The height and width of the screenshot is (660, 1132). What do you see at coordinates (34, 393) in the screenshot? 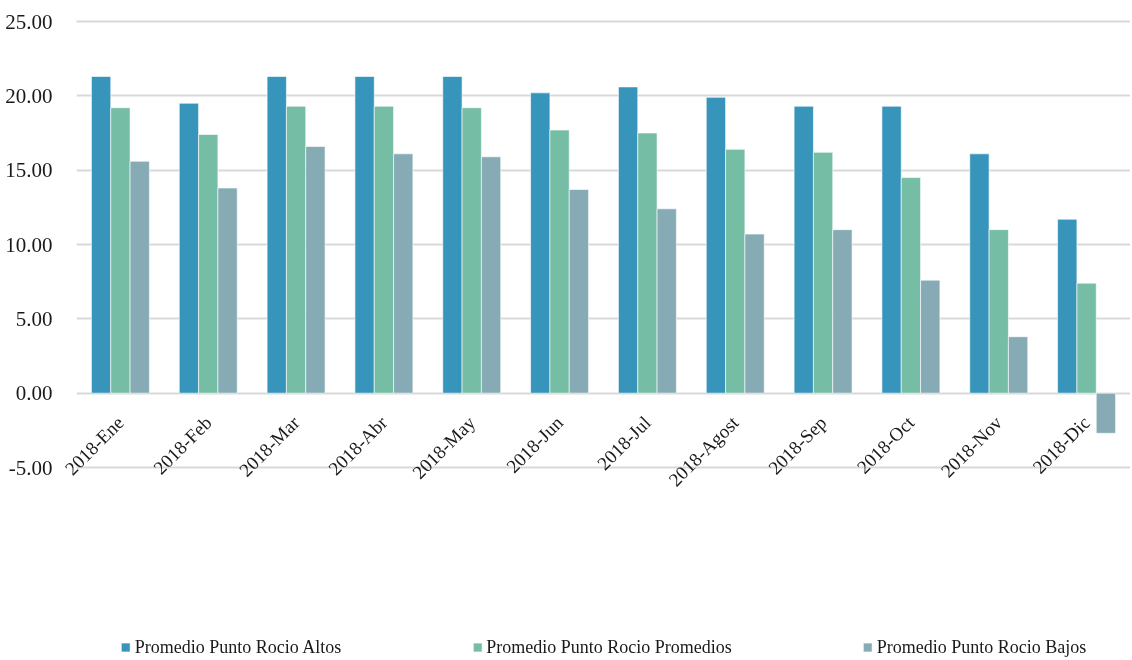
I see `y-tick-label: 0.00` at bounding box center [34, 393].